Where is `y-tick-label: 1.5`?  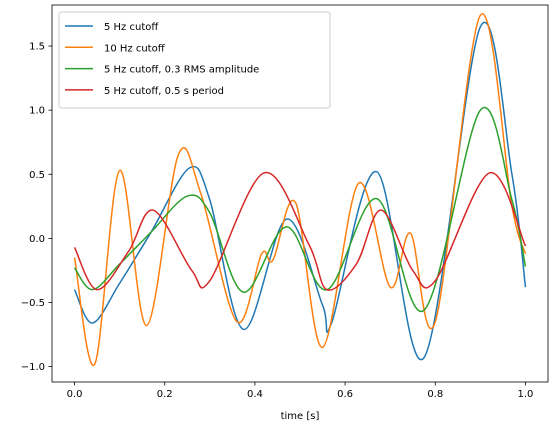 y-tick-label: 1.5 is located at coordinates (37, 47).